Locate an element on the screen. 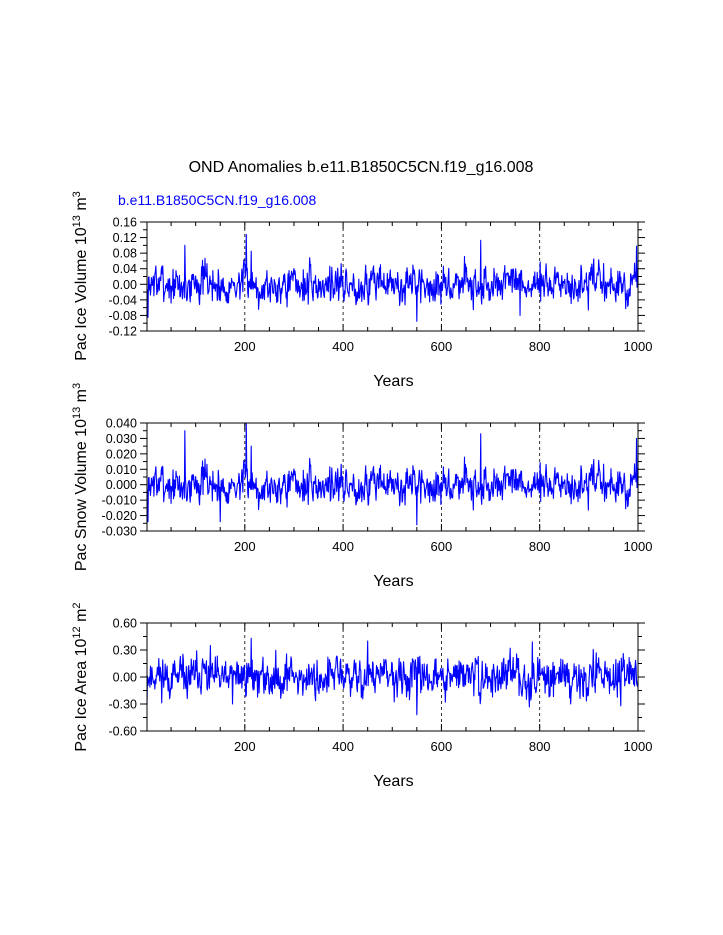 This screenshot has height=935, width=723. plot-frame is located at coordinates (392, 276).